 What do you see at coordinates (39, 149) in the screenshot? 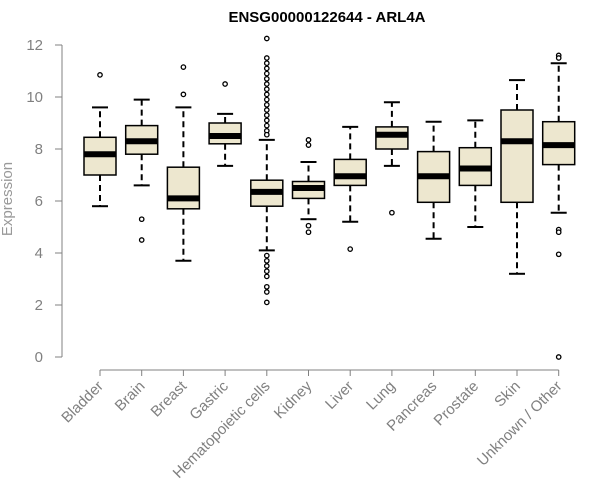
I see `y-tick-label: 8` at bounding box center [39, 149].